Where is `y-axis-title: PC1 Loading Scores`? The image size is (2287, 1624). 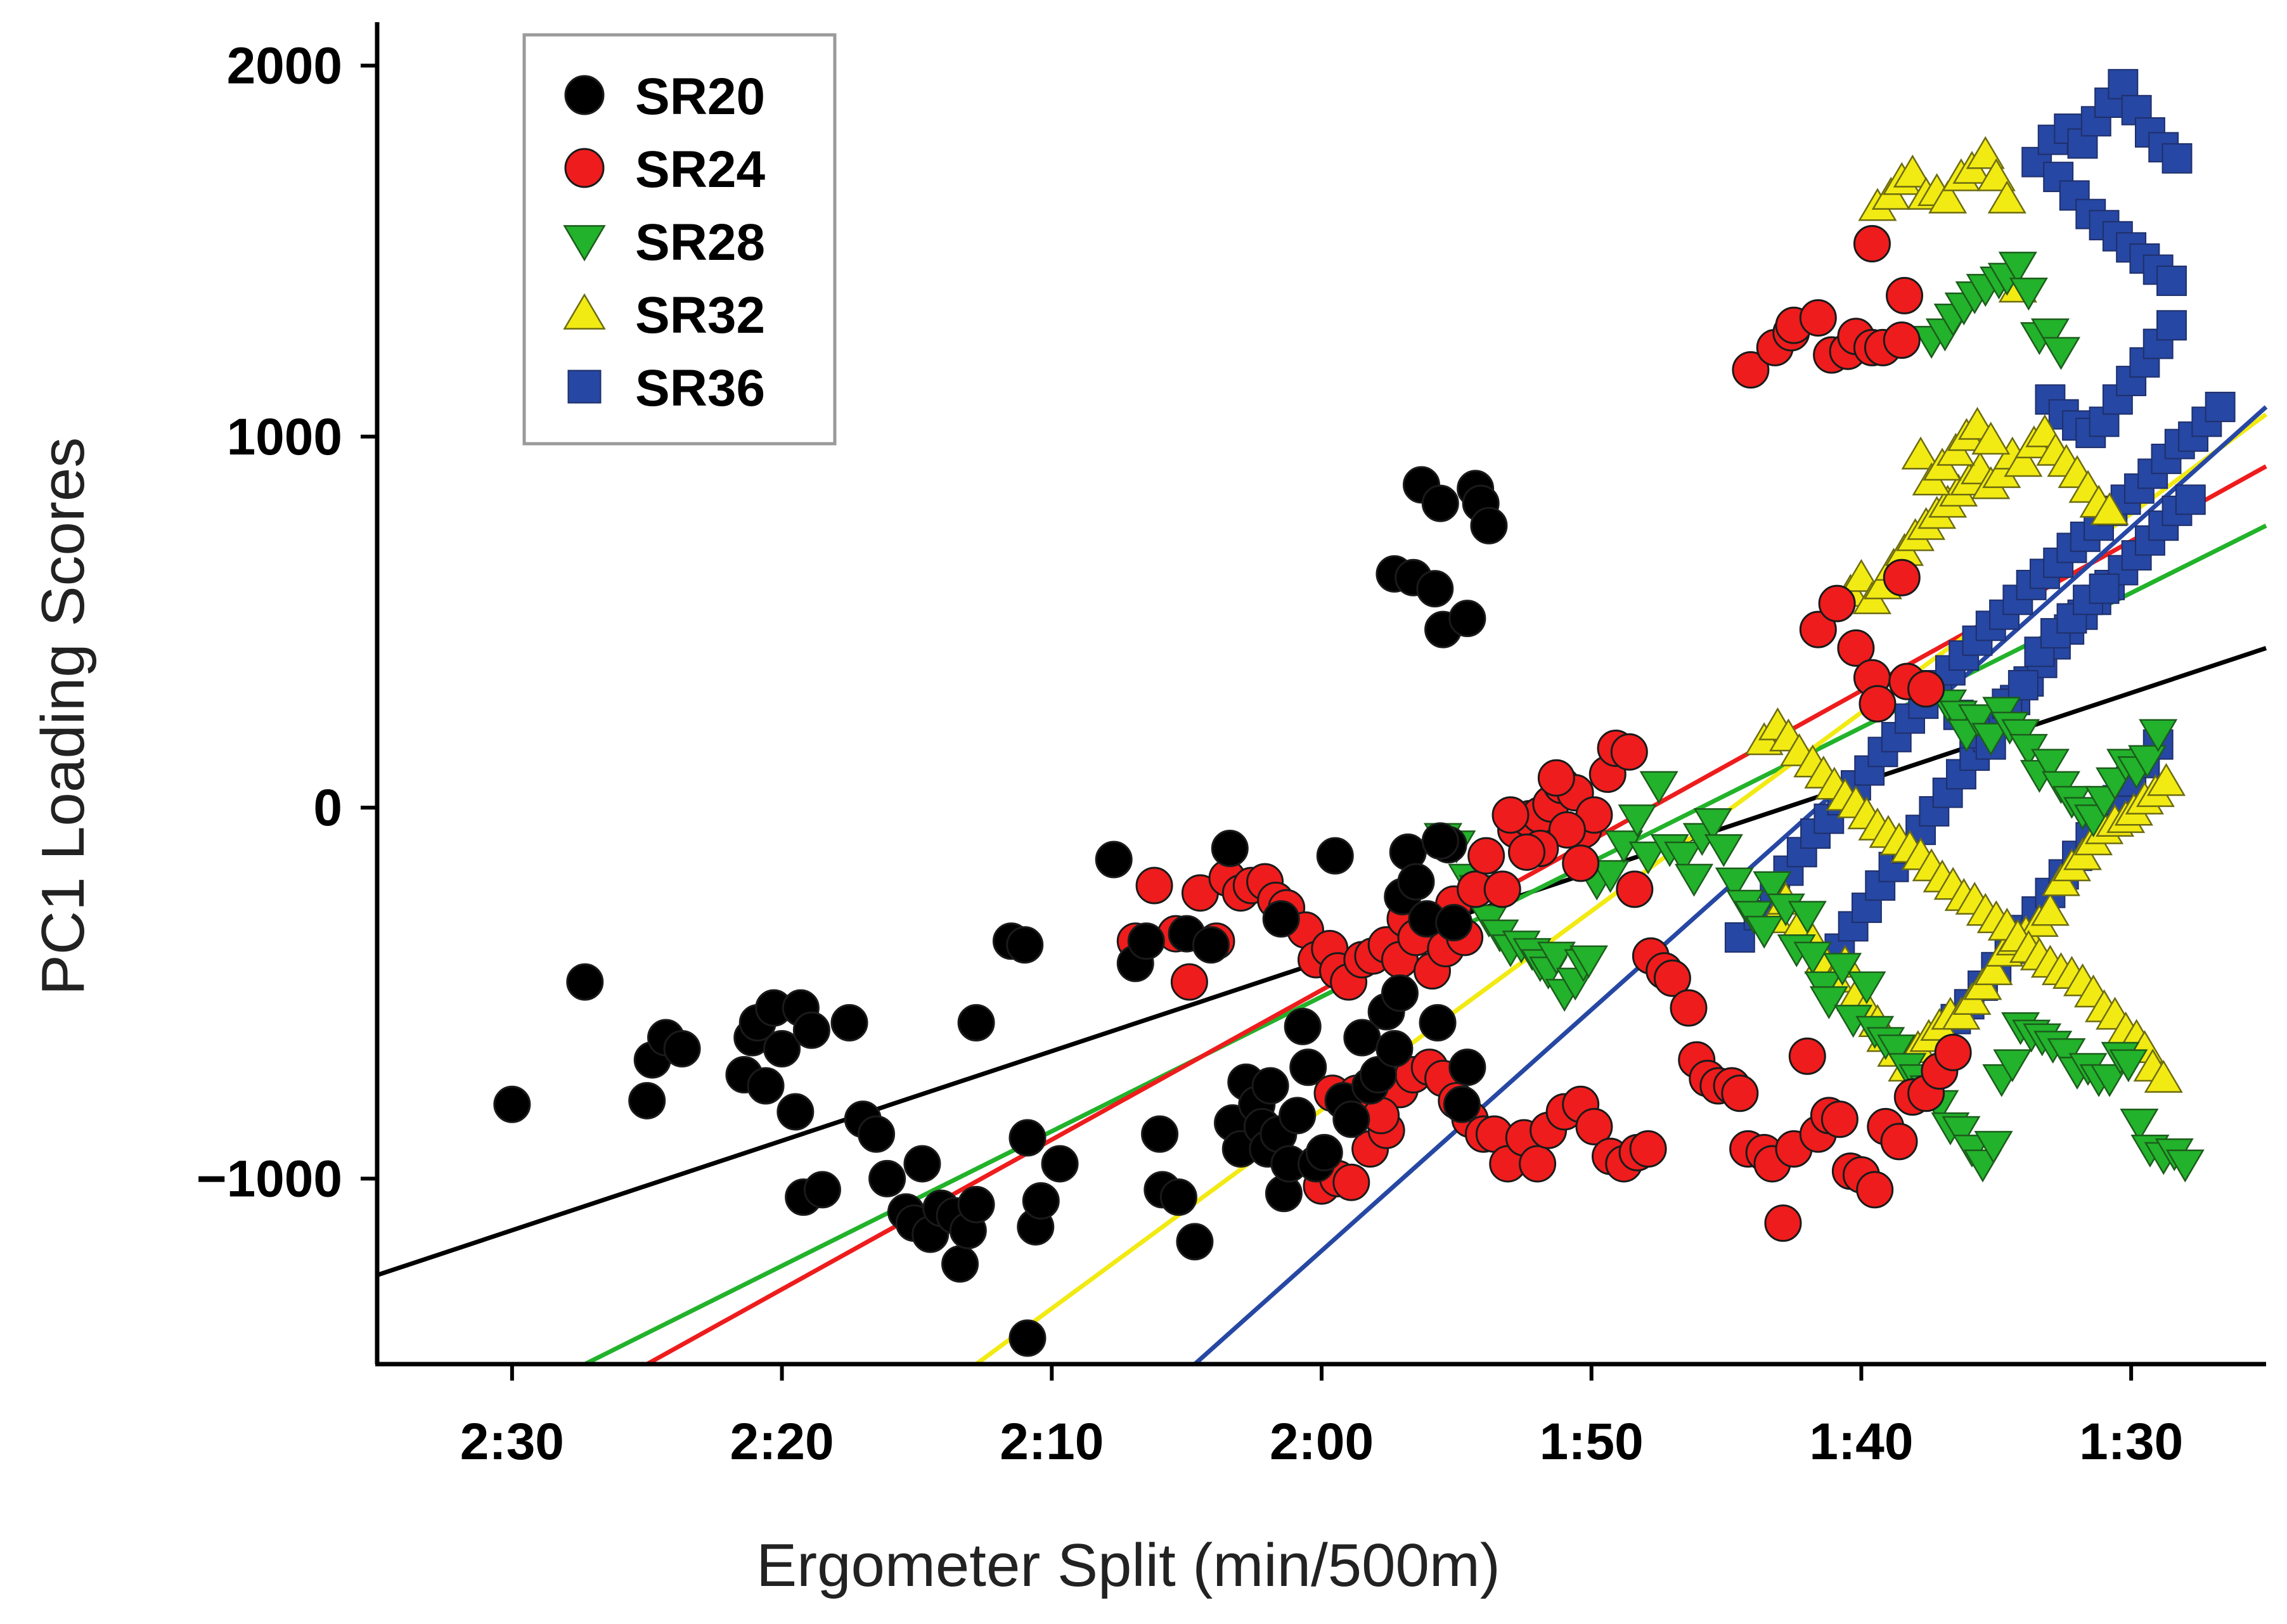
y-axis-title: PC1 Loading Scores is located at coordinates (63, 716).